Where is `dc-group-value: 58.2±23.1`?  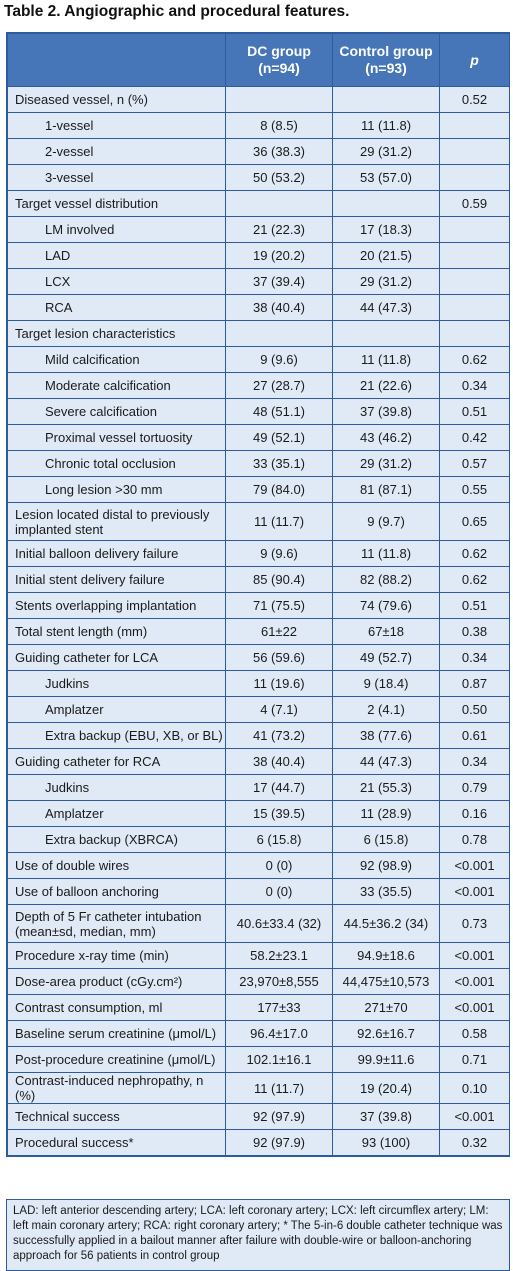
dc-group-value: 58.2±23.1 is located at coordinates (279, 955).